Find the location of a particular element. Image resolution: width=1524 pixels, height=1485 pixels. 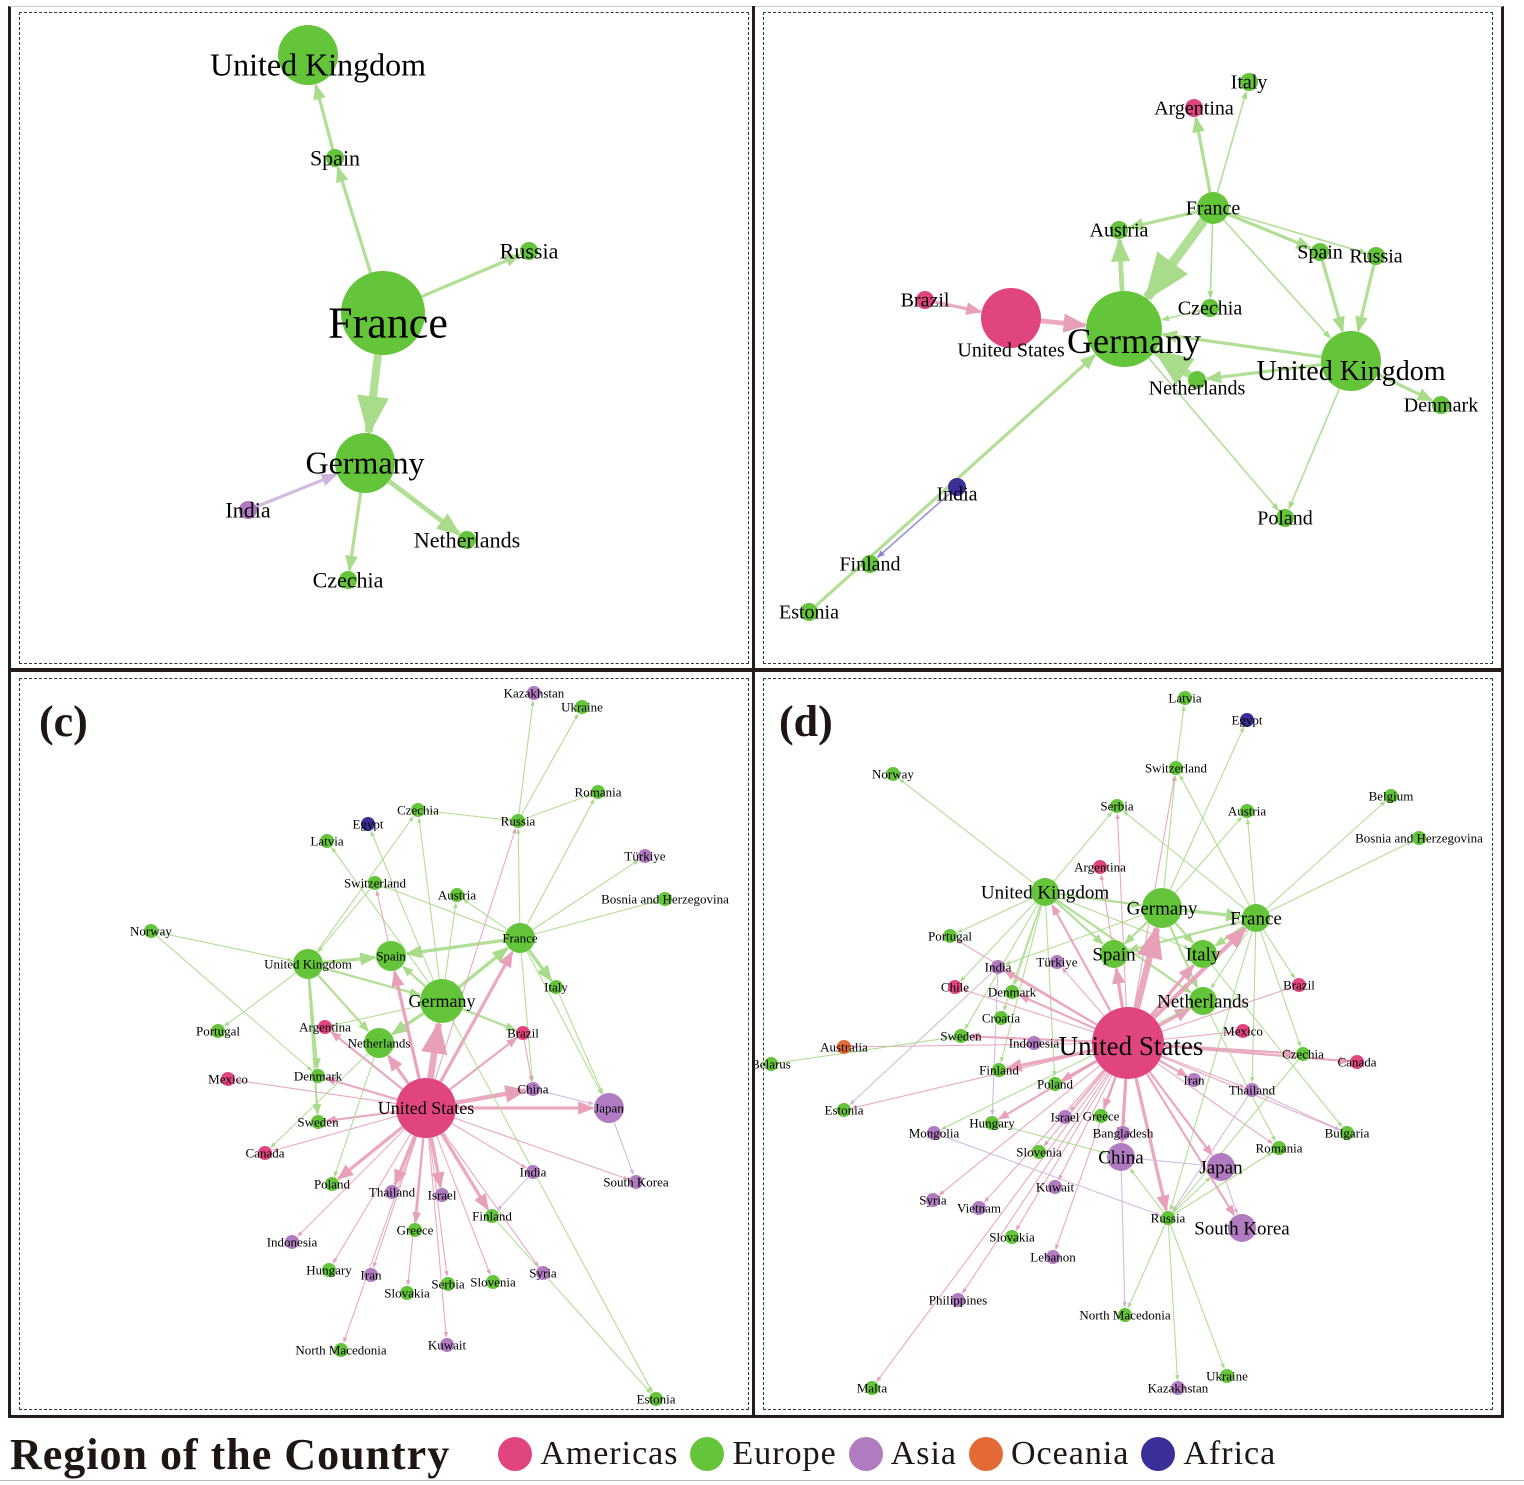

node-japan is located at coordinates (609, 1108).